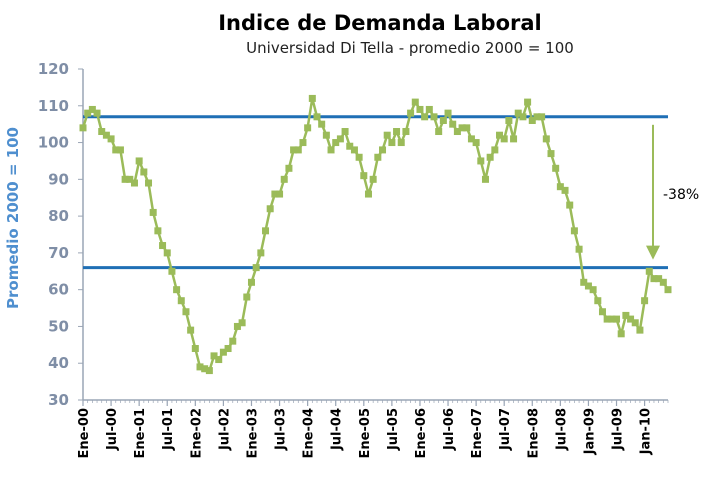 Image resolution: width=713 pixels, height=491 pixels. Describe the element at coordinates (681, 195) in the screenshot. I see `annotation-label: -38%` at that location.